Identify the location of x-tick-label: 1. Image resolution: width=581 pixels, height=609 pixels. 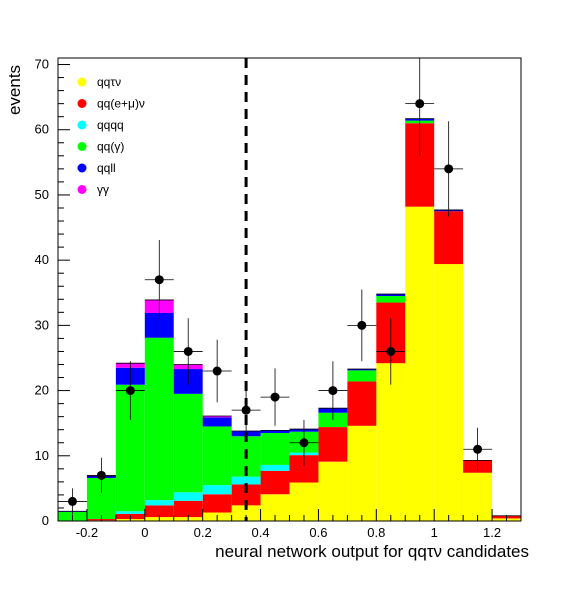
(434, 532).